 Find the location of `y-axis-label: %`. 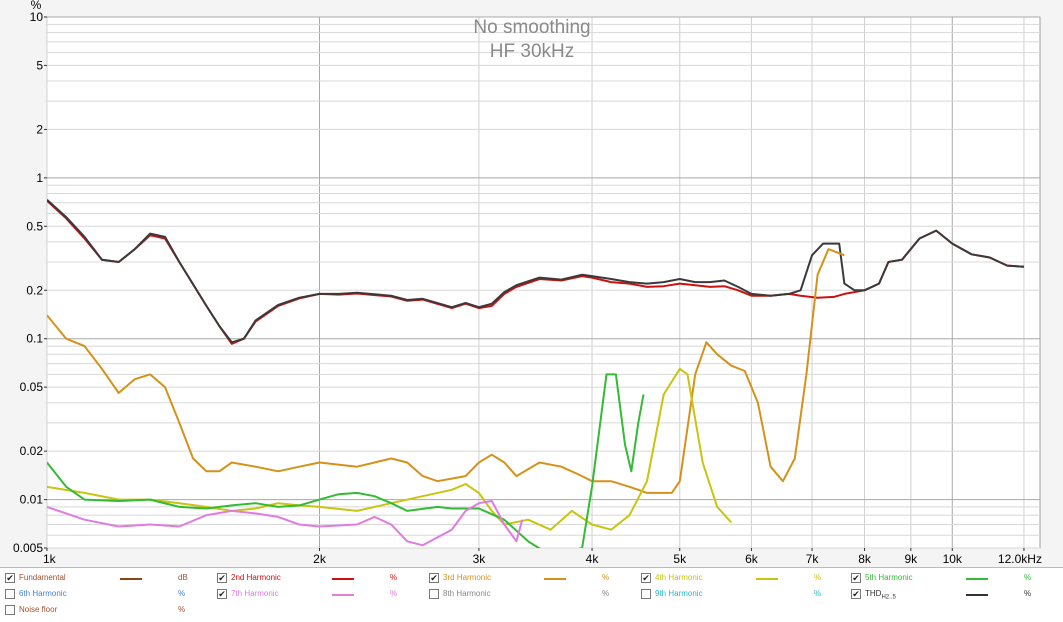

y-axis-label: % is located at coordinates (36, 6).